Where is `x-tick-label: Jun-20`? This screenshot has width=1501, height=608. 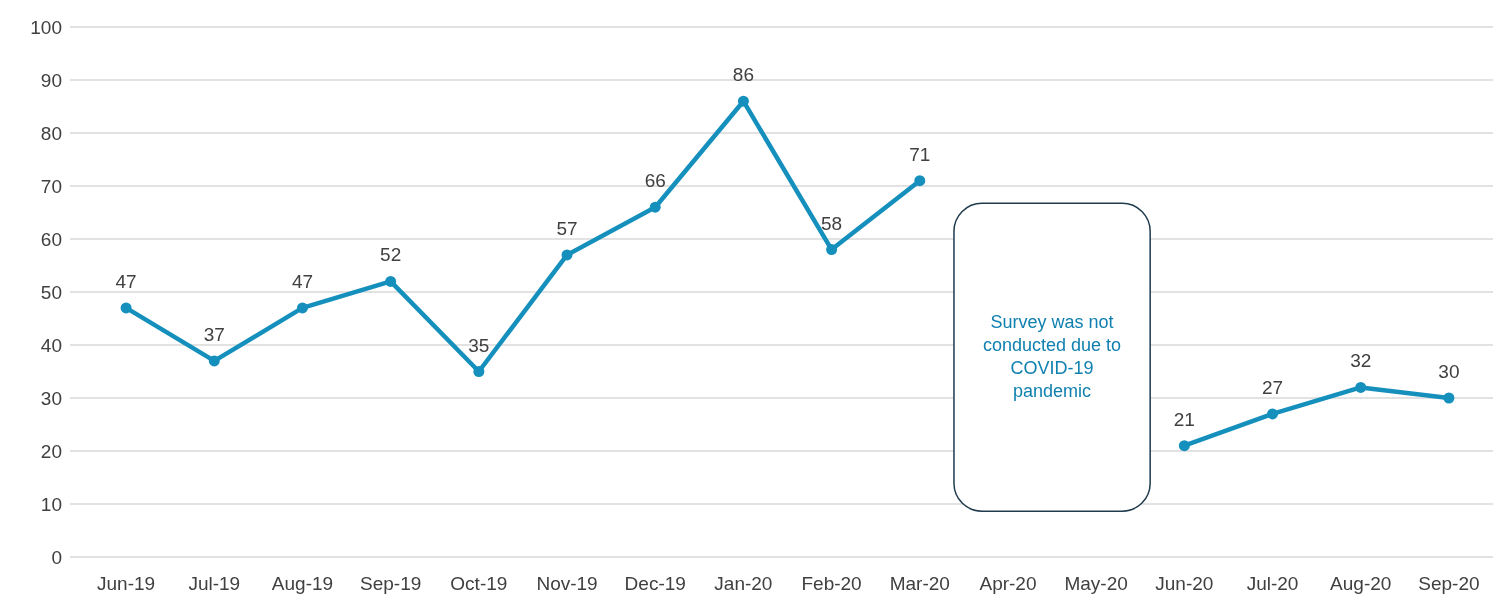 x-tick-label: Jun-20 is located at coordinates (1184, 583).